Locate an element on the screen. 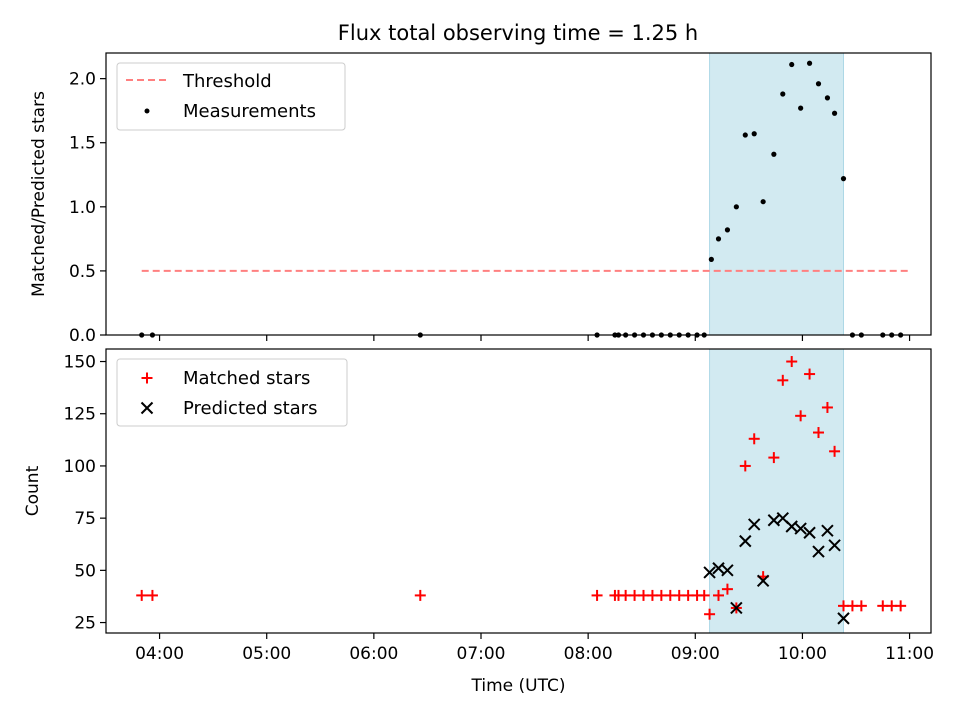 The height and width of the screenshot is (720, 960). legend-matched-label: Matched stars is located at coordinates (246, 378).